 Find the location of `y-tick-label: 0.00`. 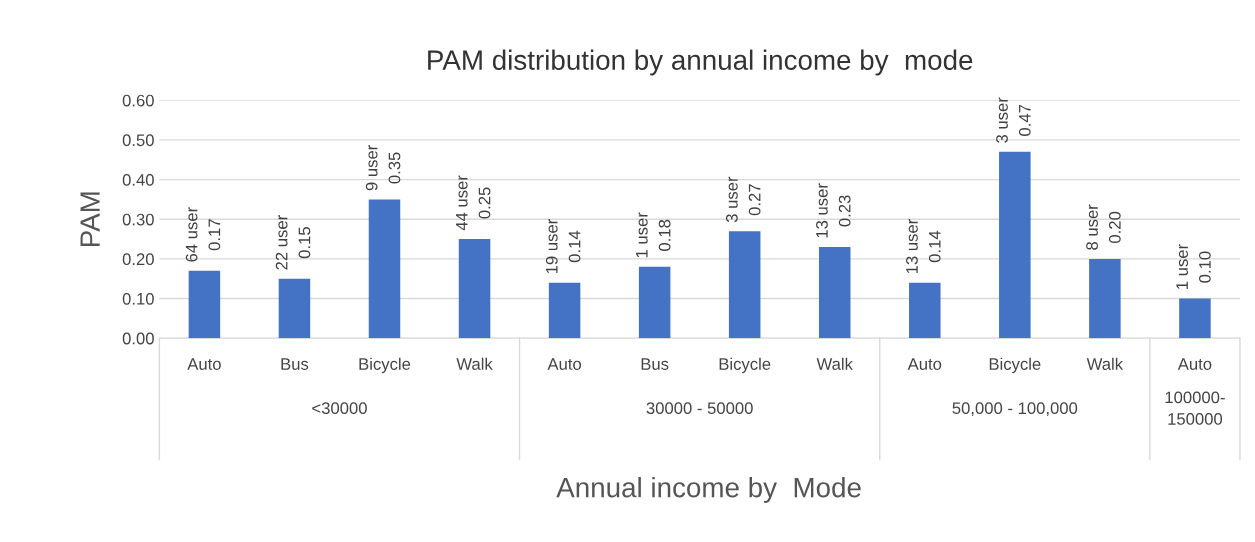

y-tick-label: 0.00 is located at coordinates (138, 338).